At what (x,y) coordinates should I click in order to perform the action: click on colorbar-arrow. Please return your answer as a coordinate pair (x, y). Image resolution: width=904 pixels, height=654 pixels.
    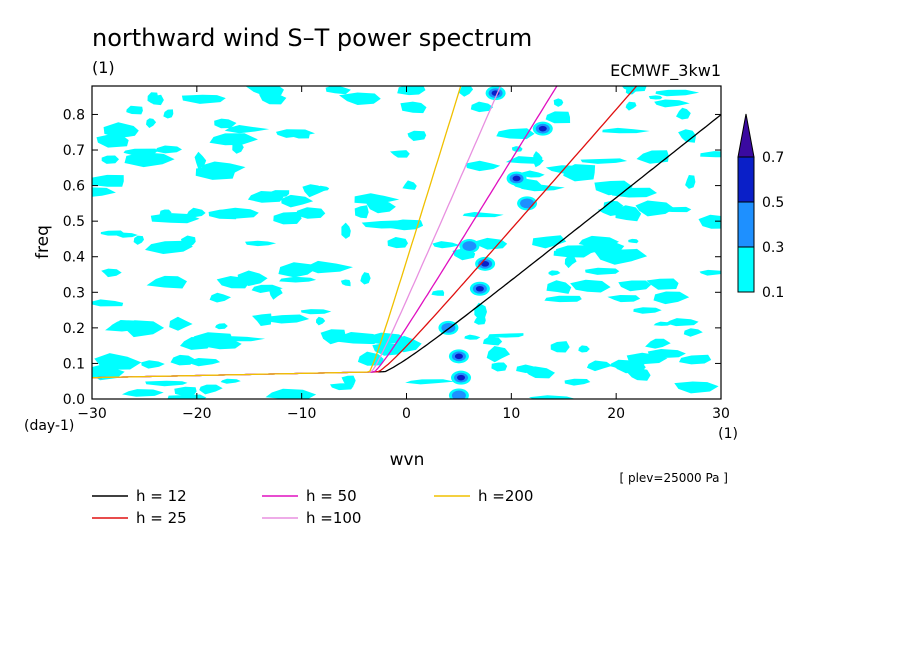
    Looking at the image, I should click on (746, 135).